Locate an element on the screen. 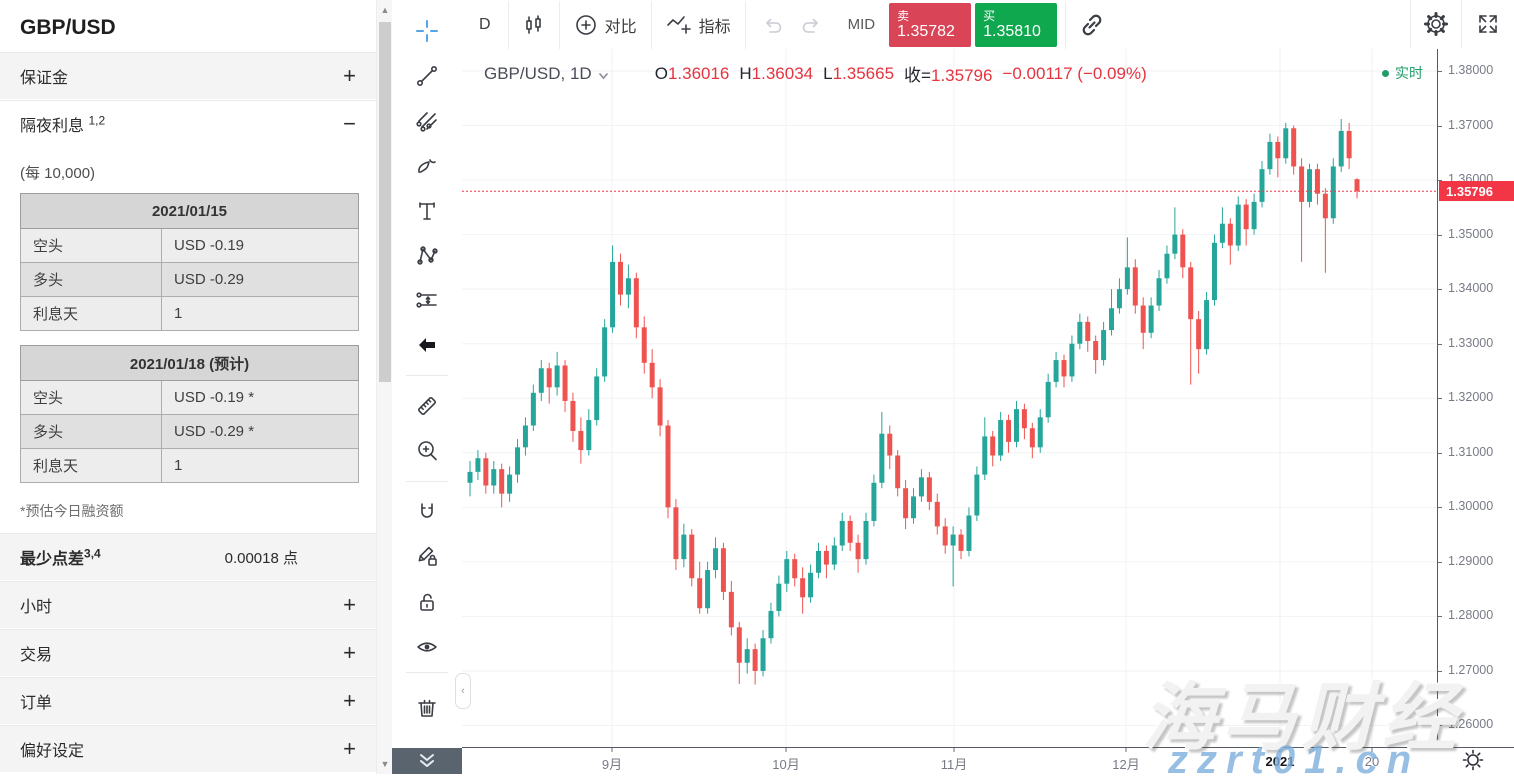 The height and width of the screenshot is (783, 1514). redo-icon is located at coordinates (810, 25).